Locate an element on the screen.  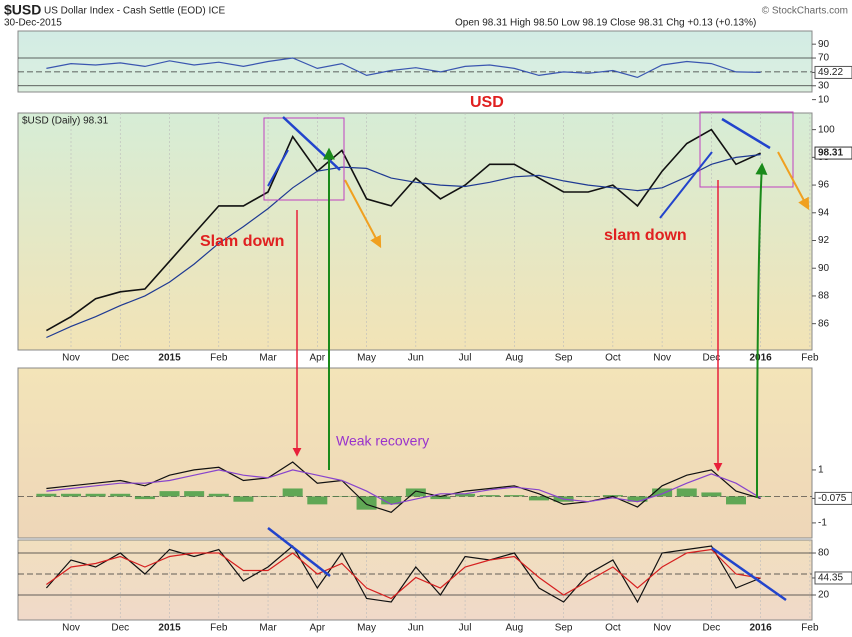
price-legend: $USD (Daily) 98.31 is located at coordinates (65, 121).